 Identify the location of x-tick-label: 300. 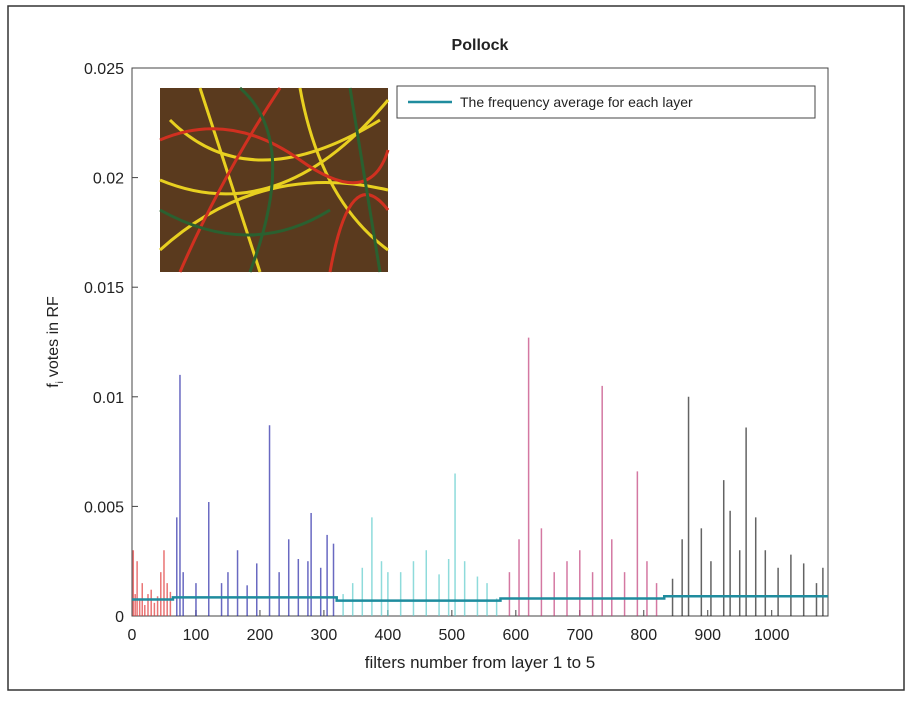
(324, 635).